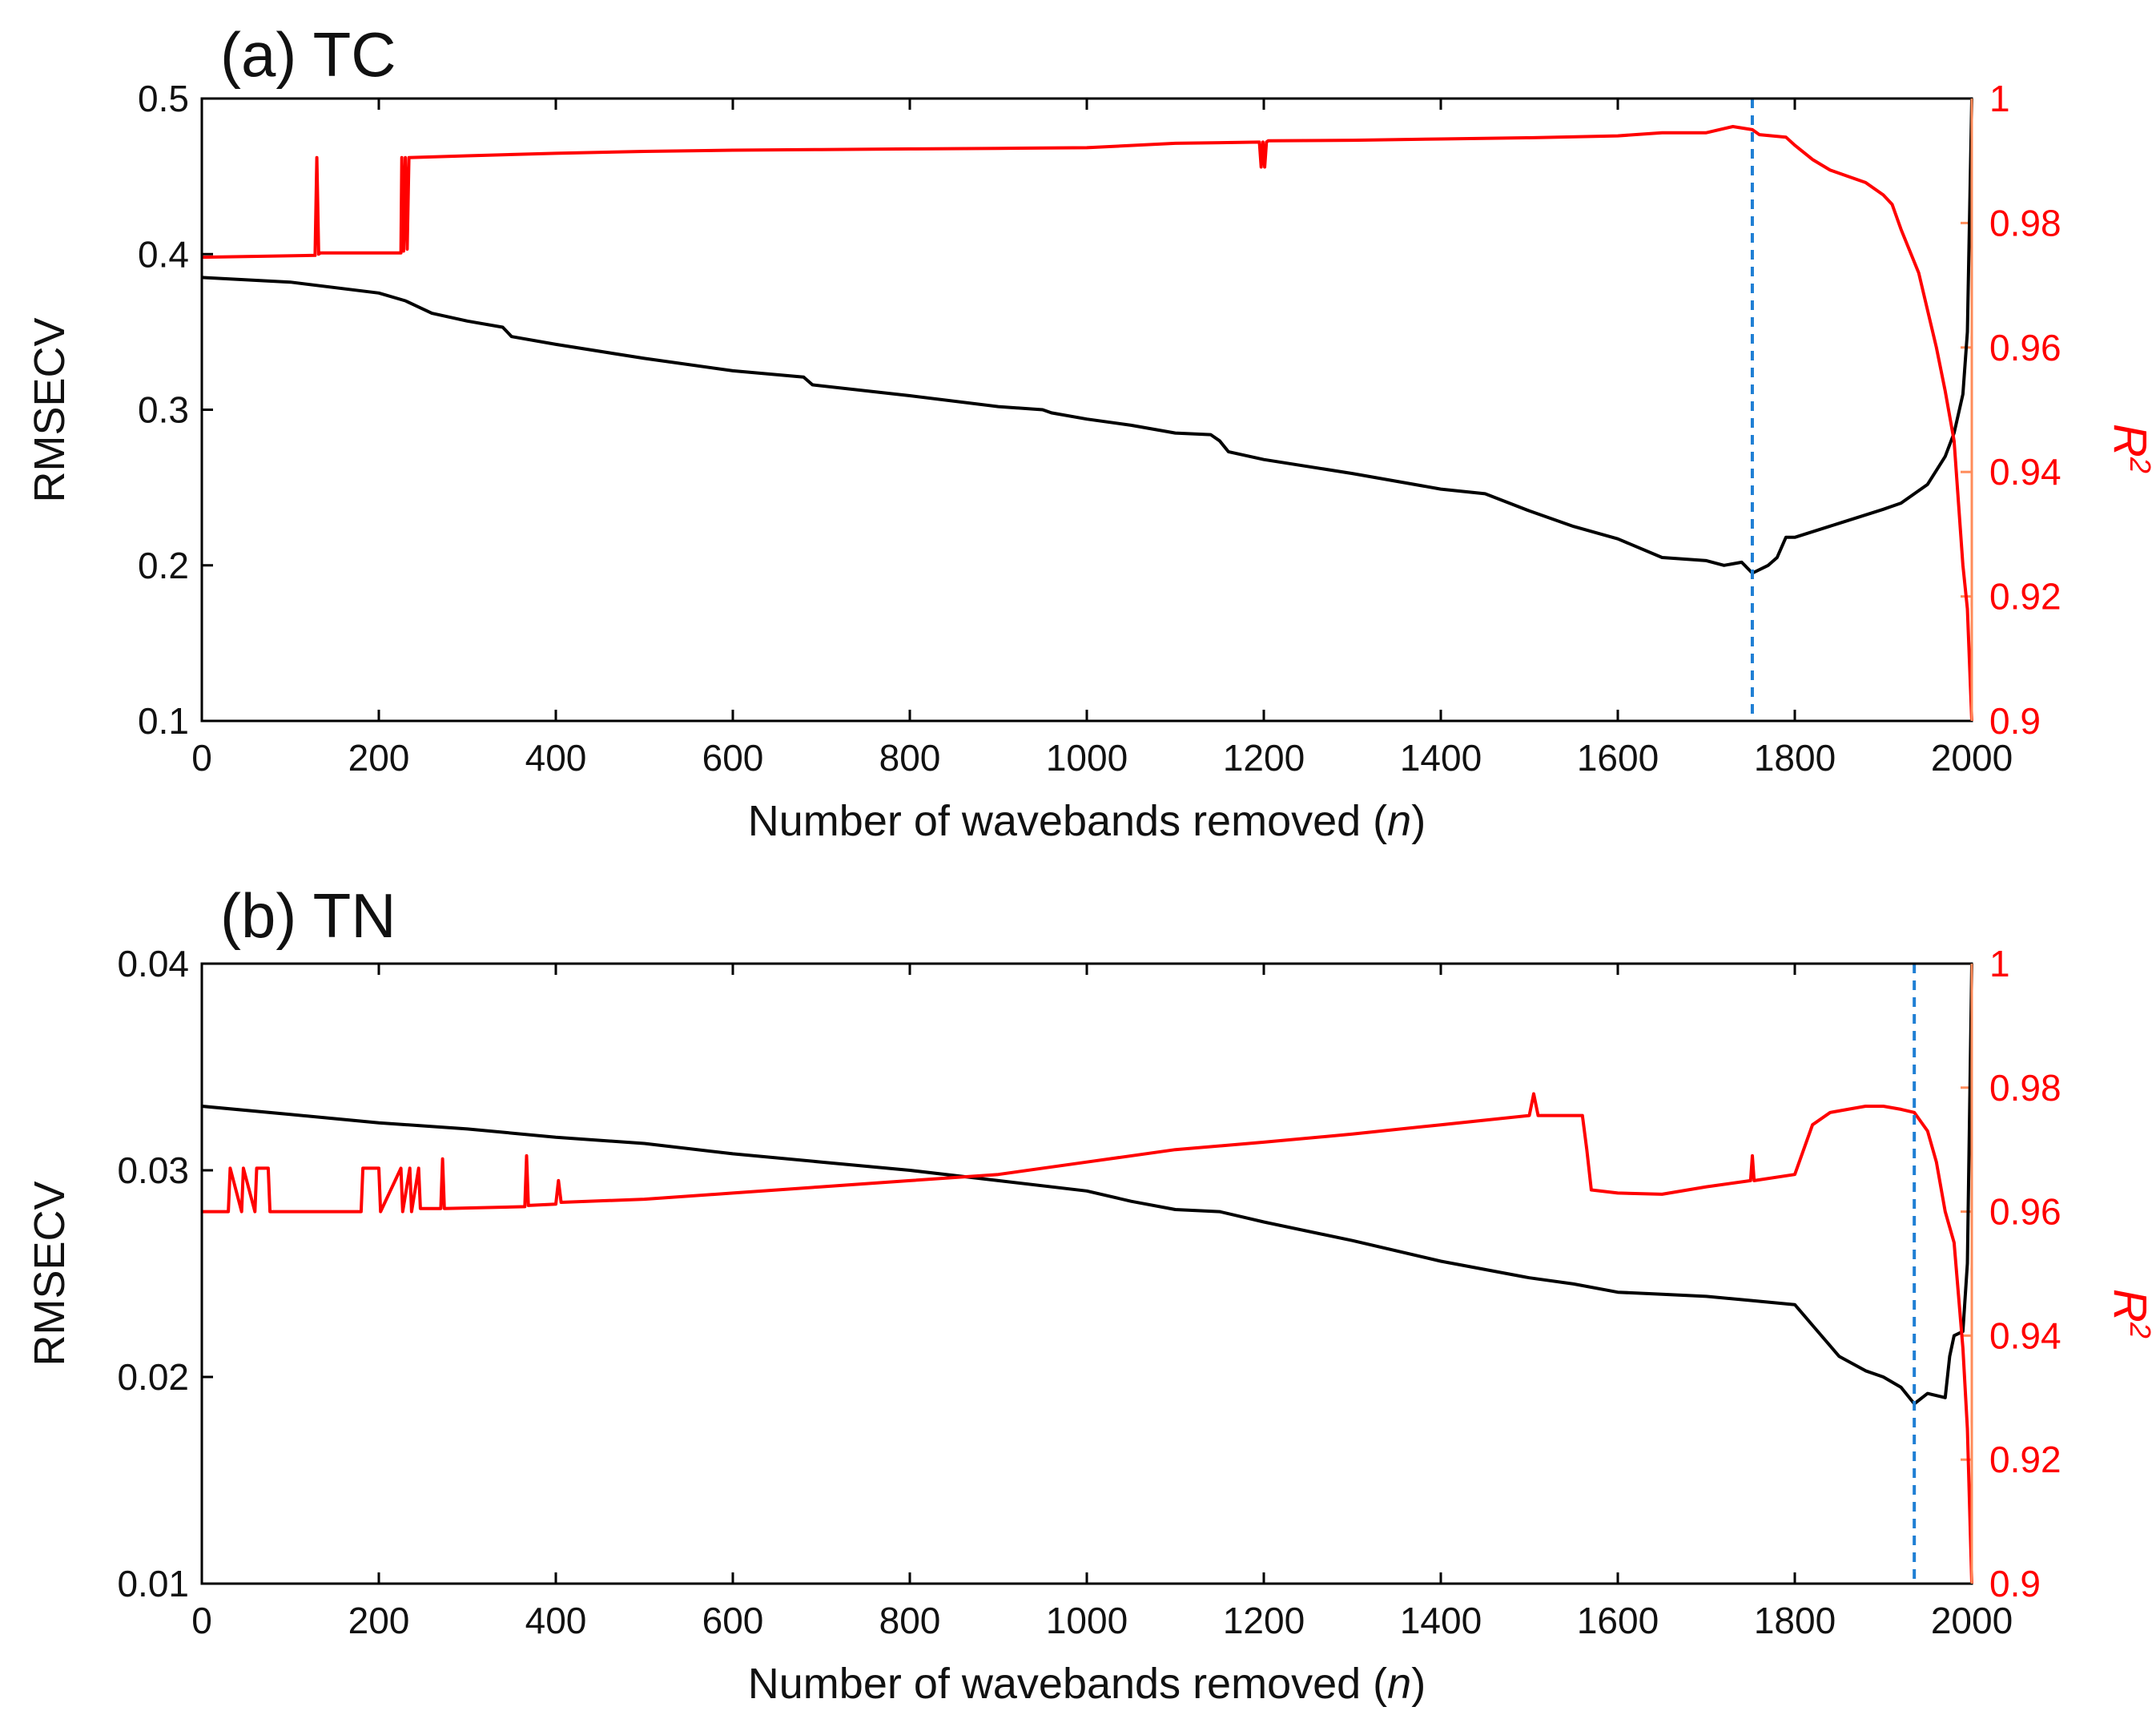 This screenshot has height=1719, width=2156. Describe the element at coordinates (1087, 1684) in the screenshot. I see `panel-b-xlabel: Number of wavebands removed (n)` at that location.